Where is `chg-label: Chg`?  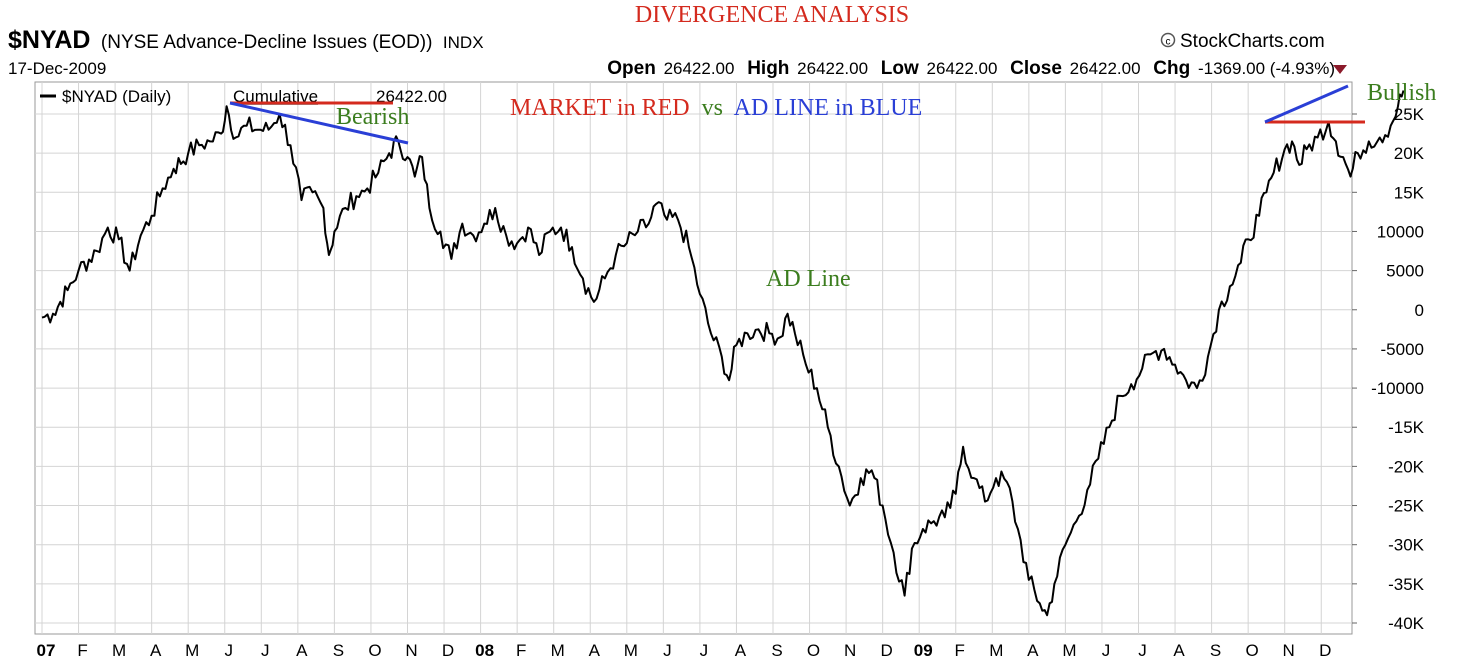
chg-label: Chg is located at coordinates (1171, 68).